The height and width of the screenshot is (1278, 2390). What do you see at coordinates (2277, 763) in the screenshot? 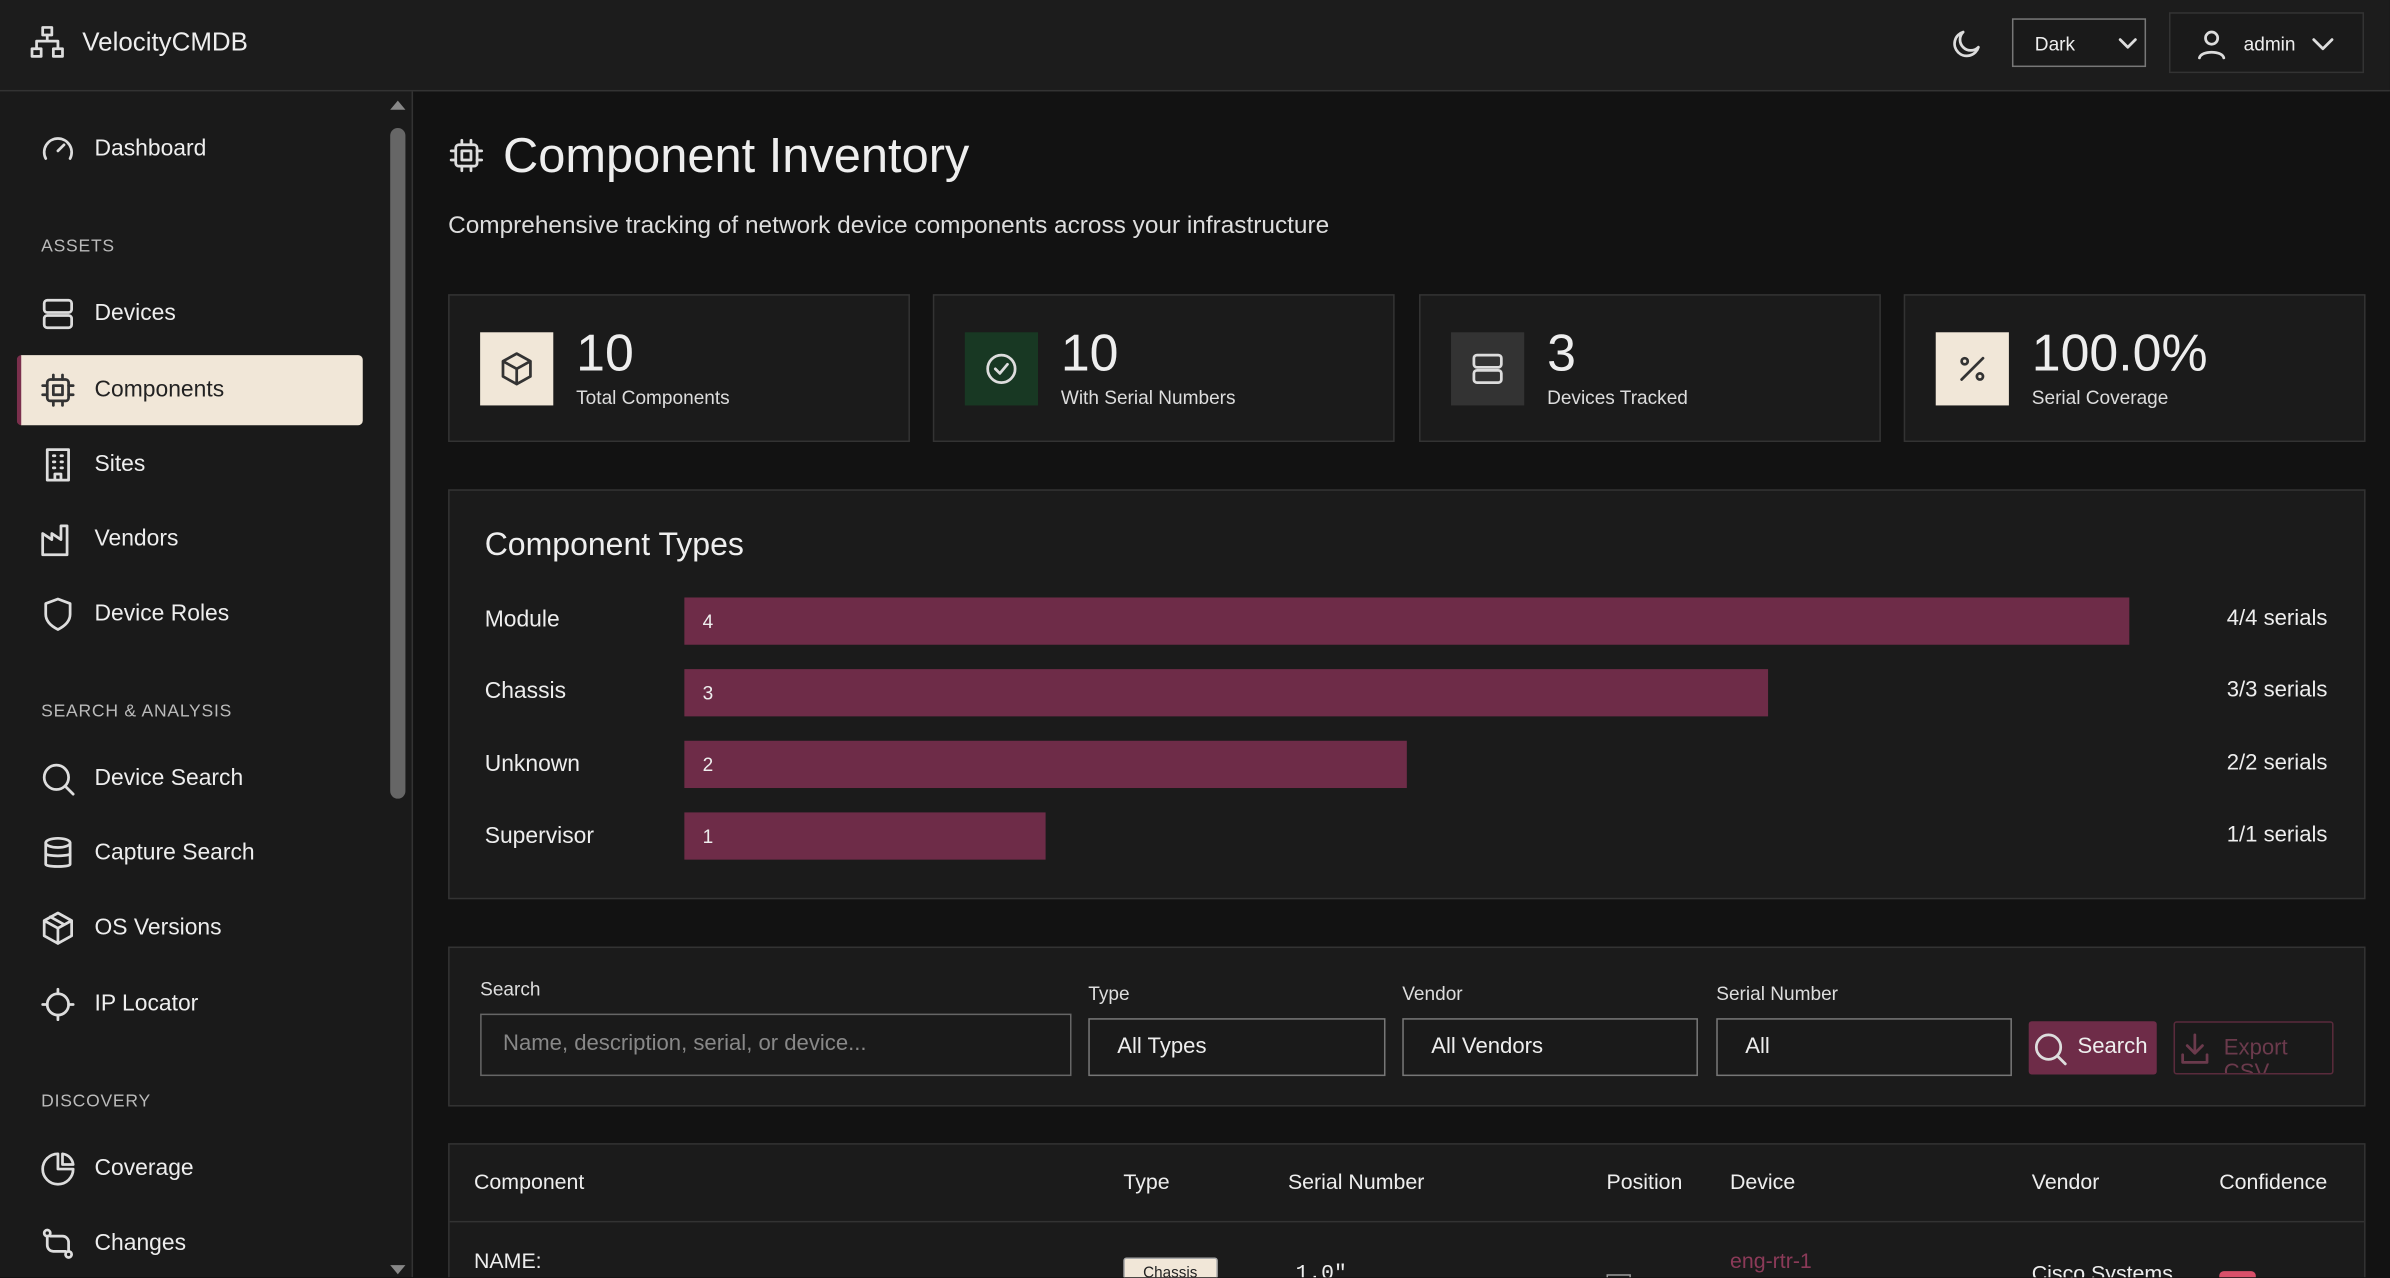
I see `type-serials: 2/2 serials` at bounding box center [2277, 763].